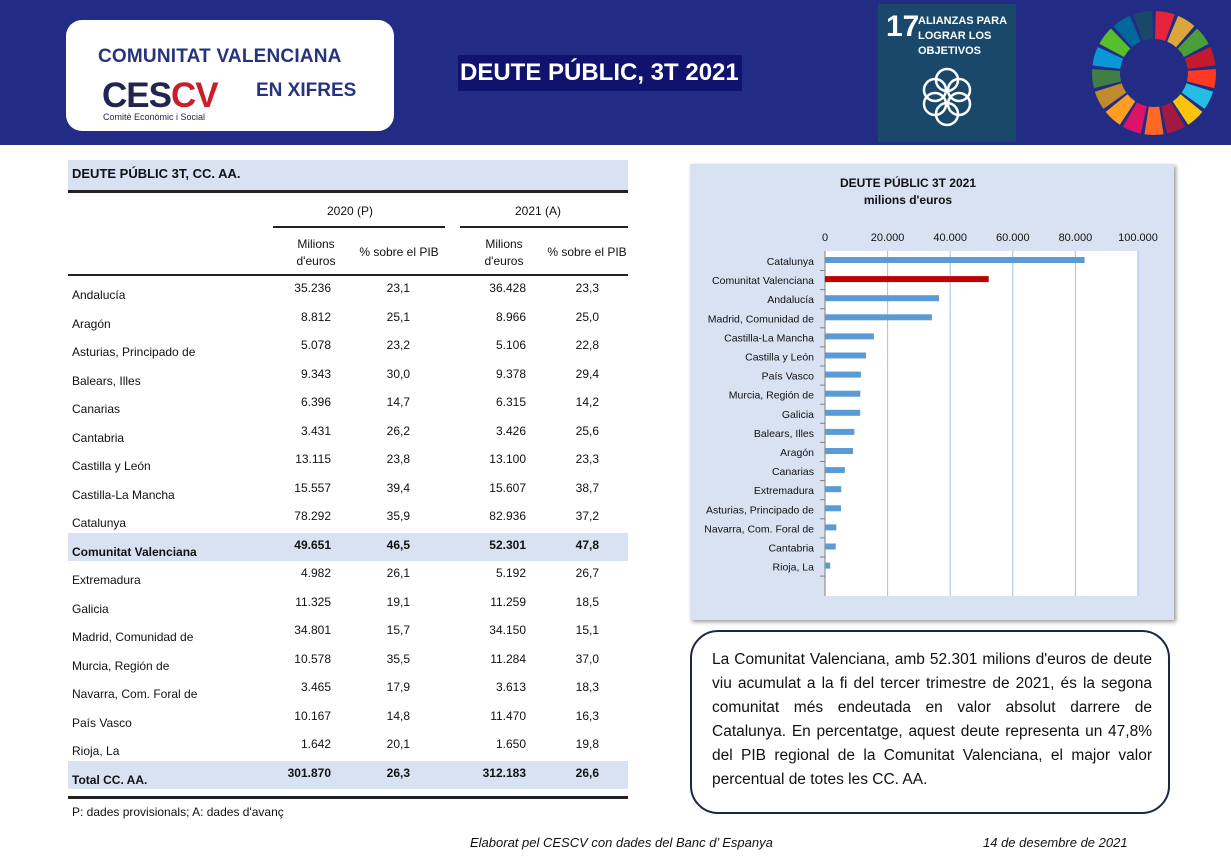  What do you see at coordinates (316, 252) in the screenshot?
I see `col-millions-2020: Milions d'euros` at bounding box center [316, 252].